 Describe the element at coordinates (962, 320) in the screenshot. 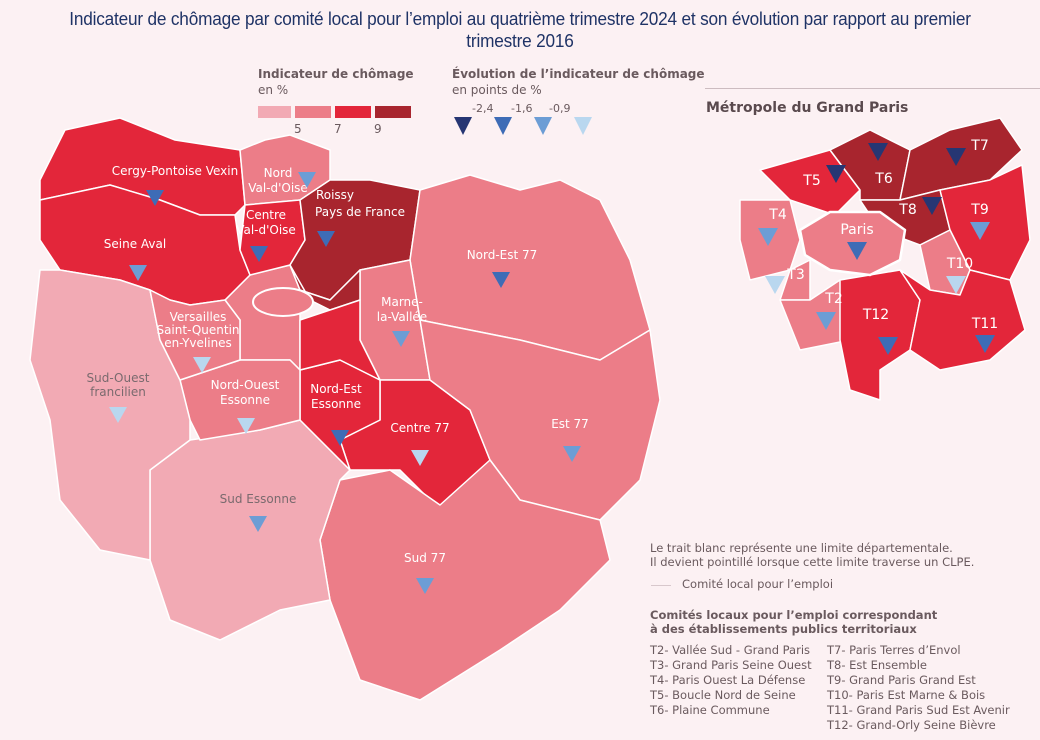

I see `inset-region-t11` at that location.